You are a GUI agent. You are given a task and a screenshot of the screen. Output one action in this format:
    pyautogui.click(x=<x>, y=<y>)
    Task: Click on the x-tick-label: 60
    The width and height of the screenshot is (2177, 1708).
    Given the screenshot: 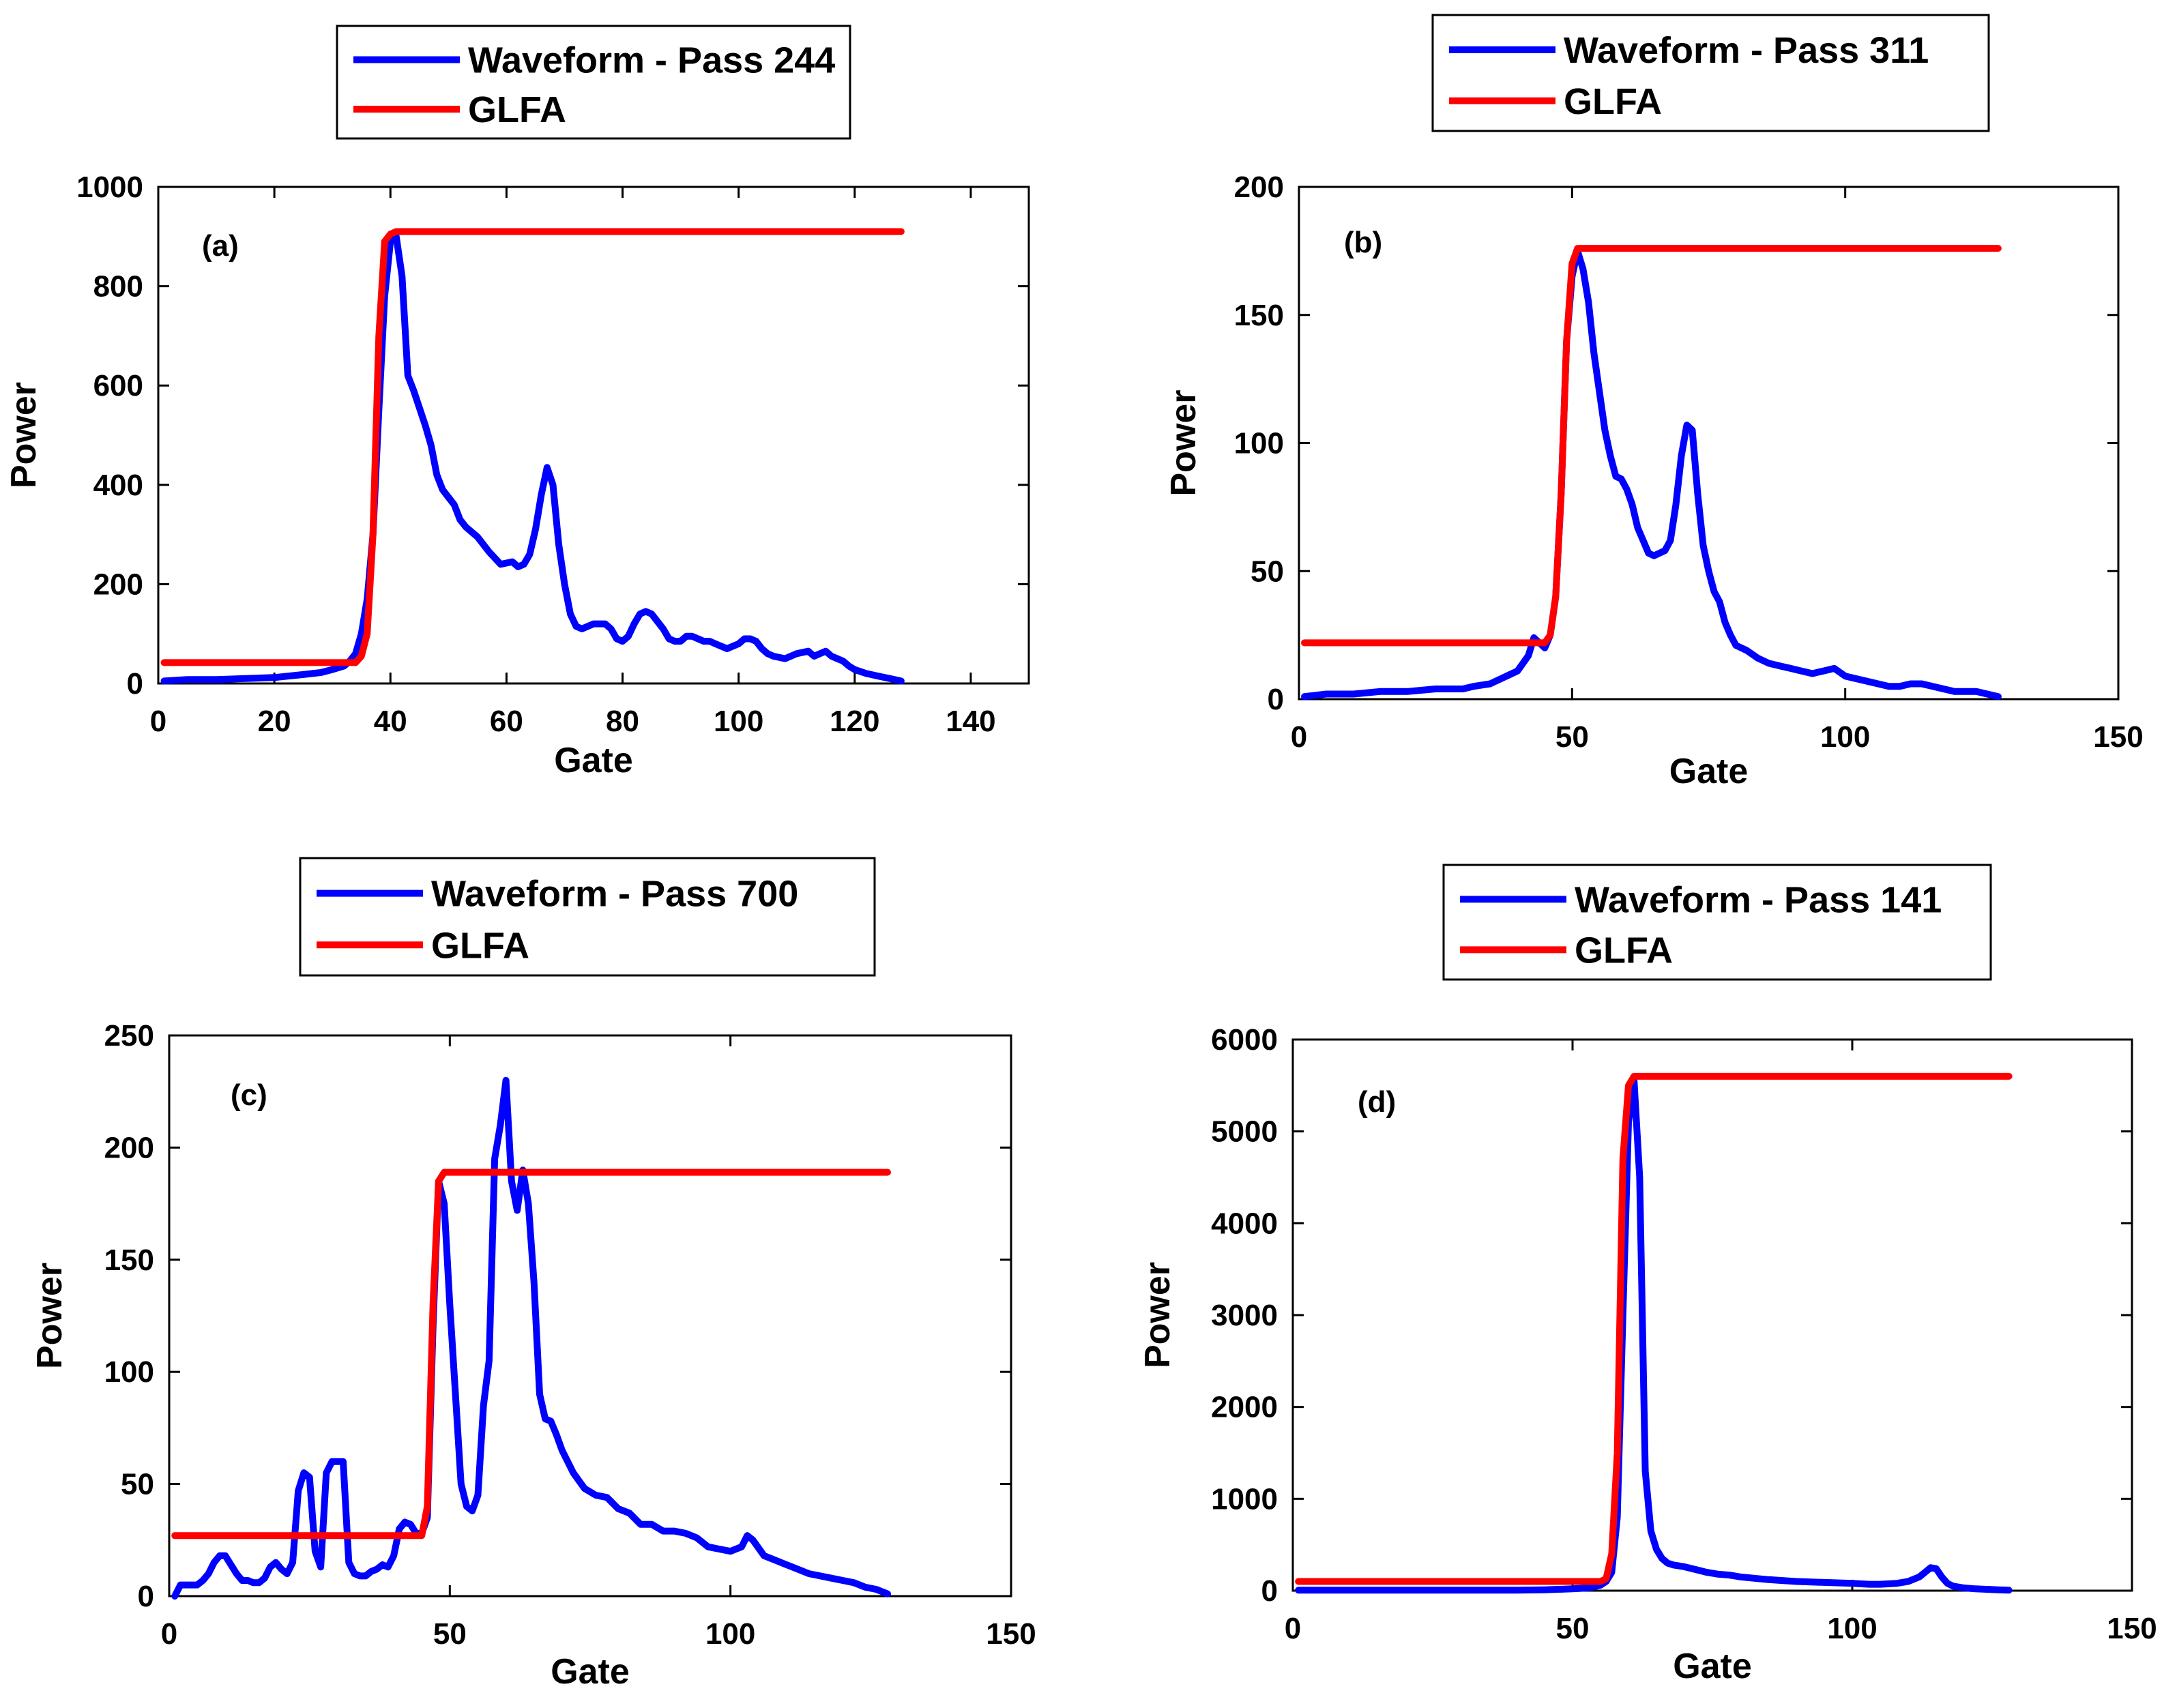 What is the action you would take?
    pyautogui.click(x=506, y=722)
    